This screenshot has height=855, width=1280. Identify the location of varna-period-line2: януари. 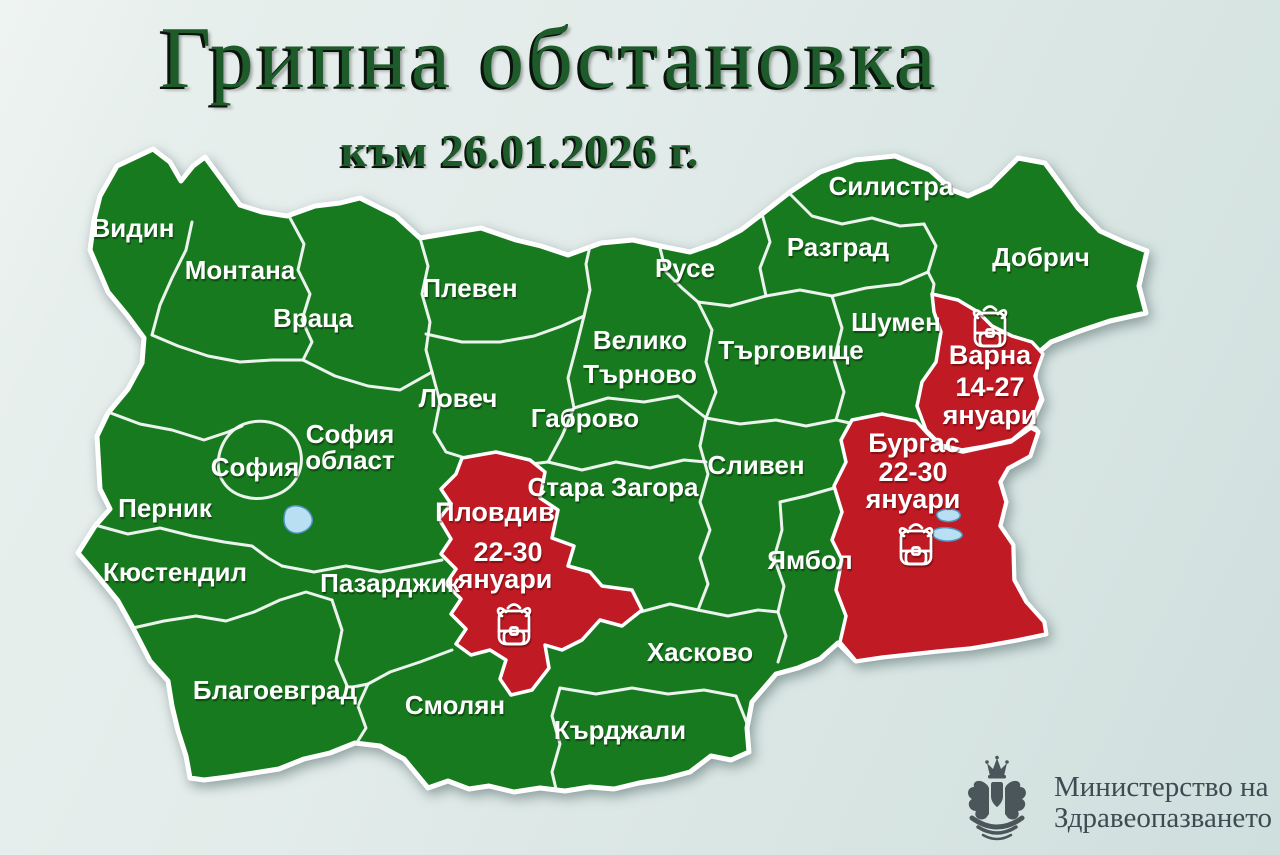
(990, 415).